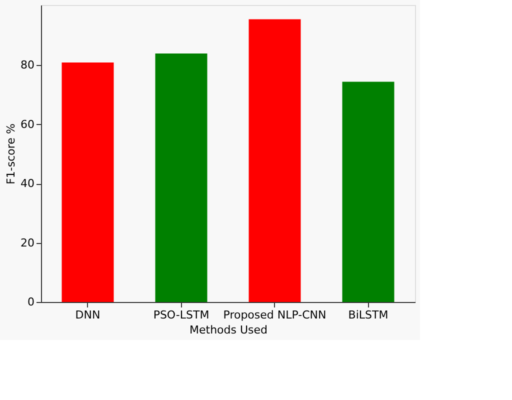  Describe the element at coordinates (87, 315) in the screenshot. I see `x-tick-label: DNN` at that location.